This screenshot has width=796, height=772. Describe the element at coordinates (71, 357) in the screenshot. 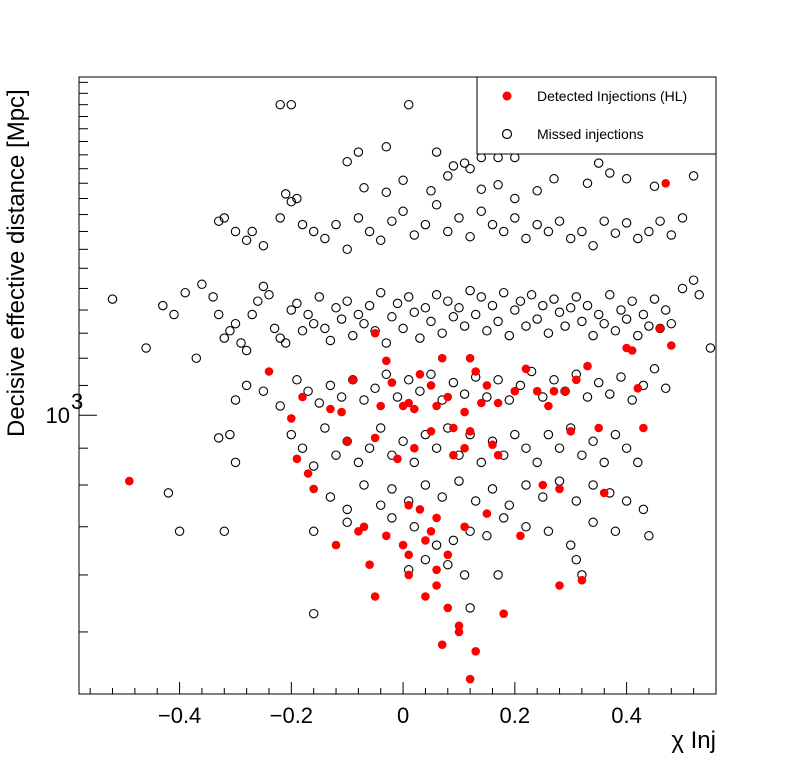

I see `y-axis: 103` at that location.